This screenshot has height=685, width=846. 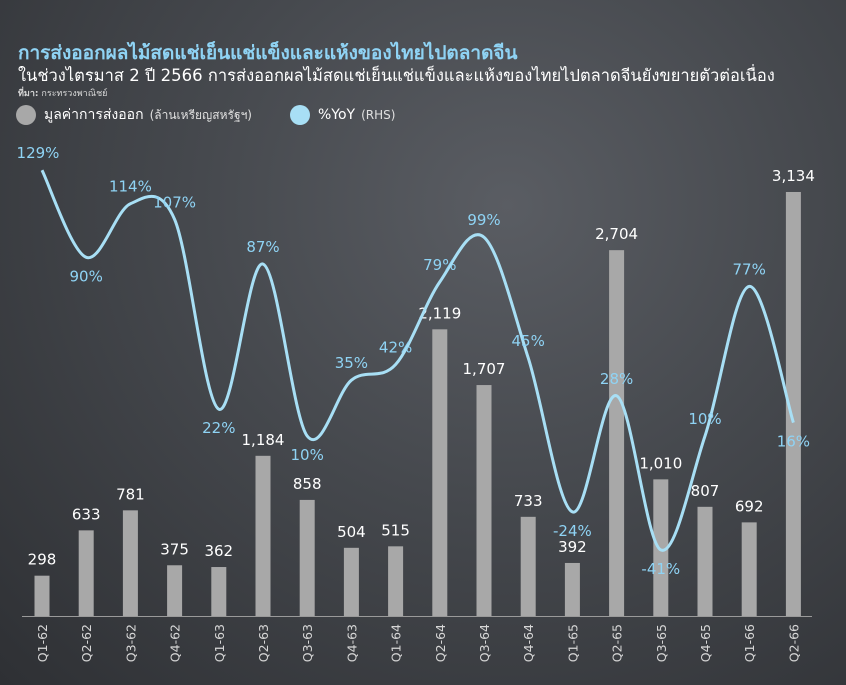 I want to click on yoy-value-label: 107%, so click(x=174, y=202).